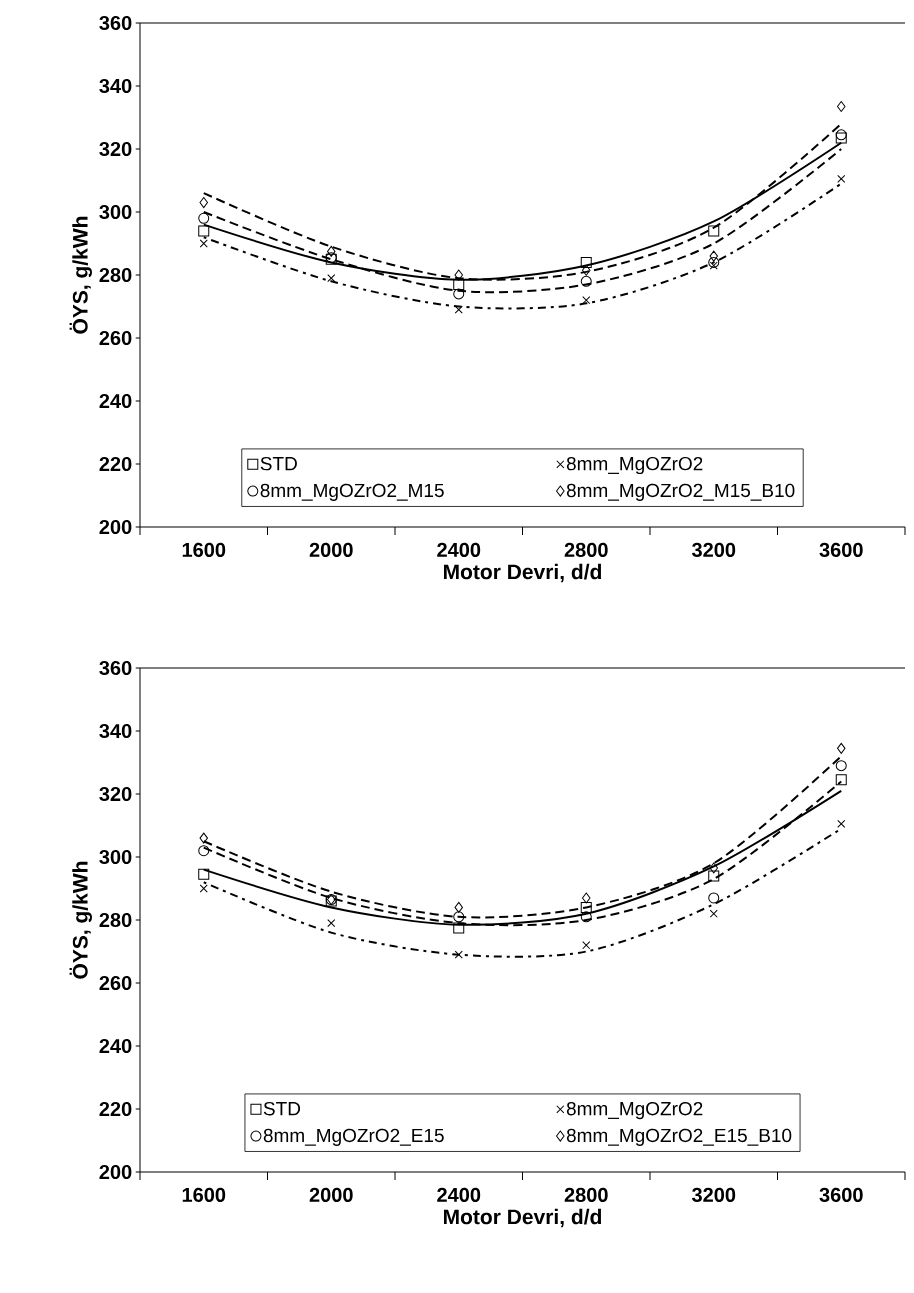 The height and width of the screenshot is (1293, 914). I want to click on legend-label: 8mm_MgOZrO2_M15, so click(352, 492).